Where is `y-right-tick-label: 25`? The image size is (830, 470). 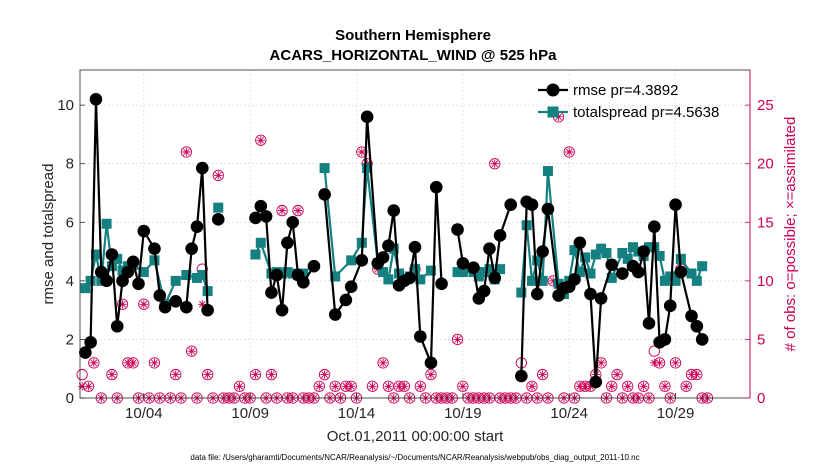
y-right-tick-label: 25 is located at coordinates (765, 105).